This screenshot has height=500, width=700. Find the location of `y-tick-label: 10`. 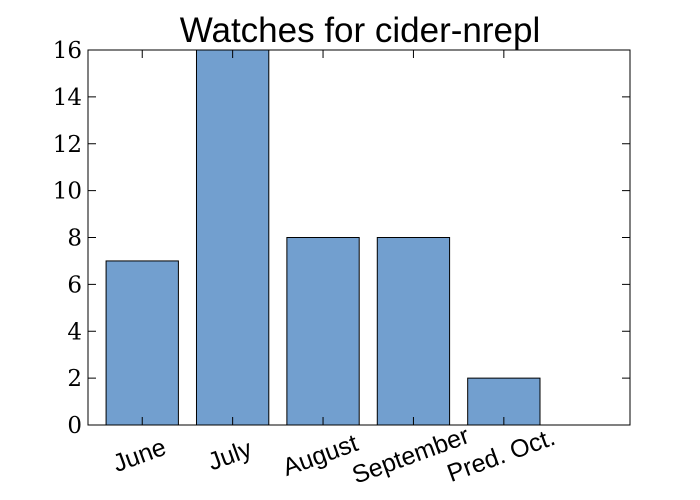

y-tick-label: 10 is located at coordinates (67, 192).